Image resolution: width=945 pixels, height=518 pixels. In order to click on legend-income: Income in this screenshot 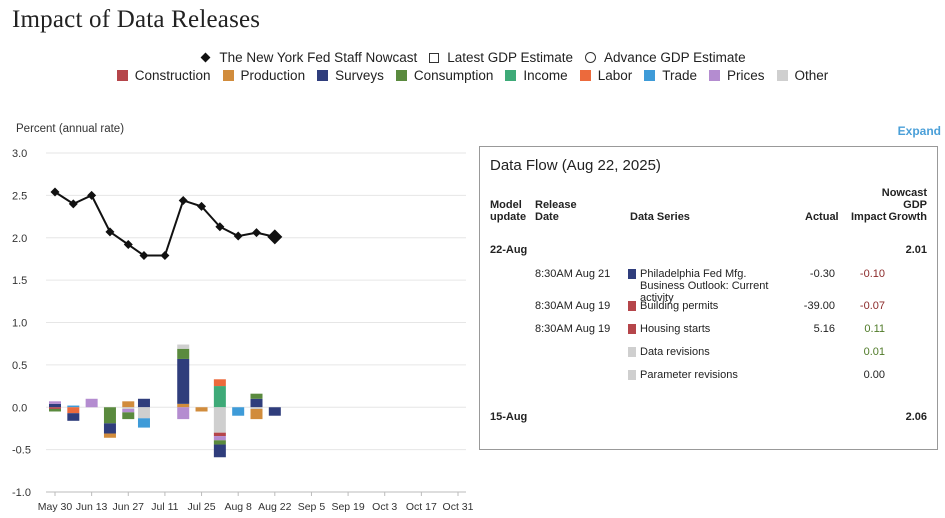, I will do `click(536, 75)`.